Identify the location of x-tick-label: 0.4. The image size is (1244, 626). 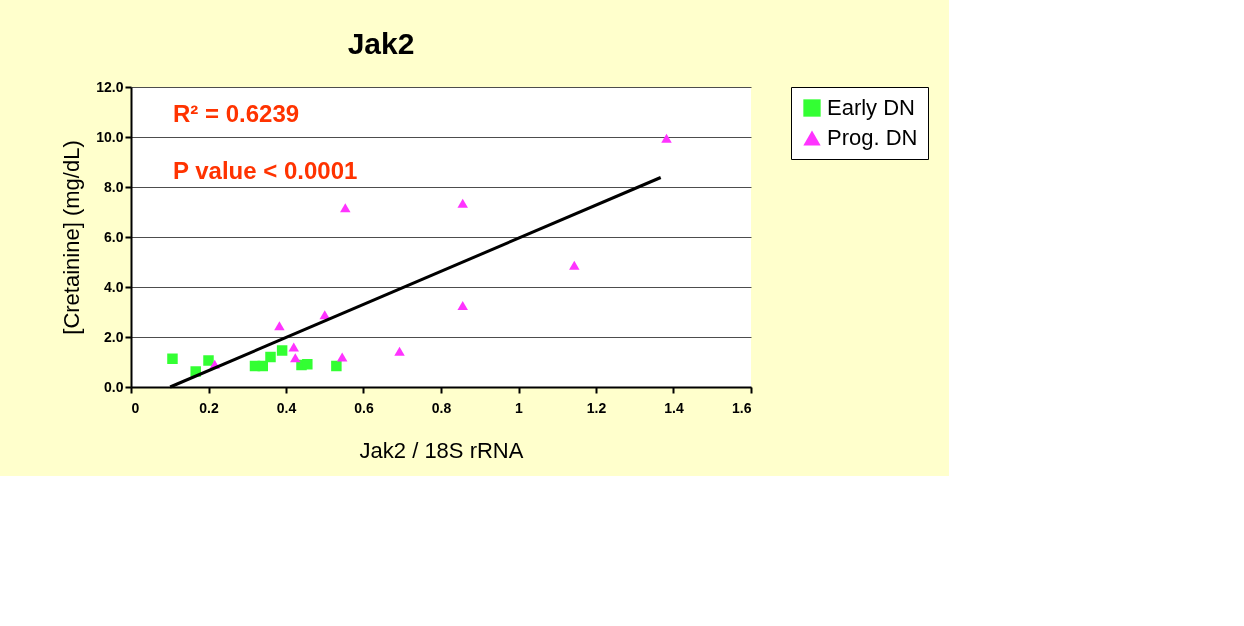
(286, 407).